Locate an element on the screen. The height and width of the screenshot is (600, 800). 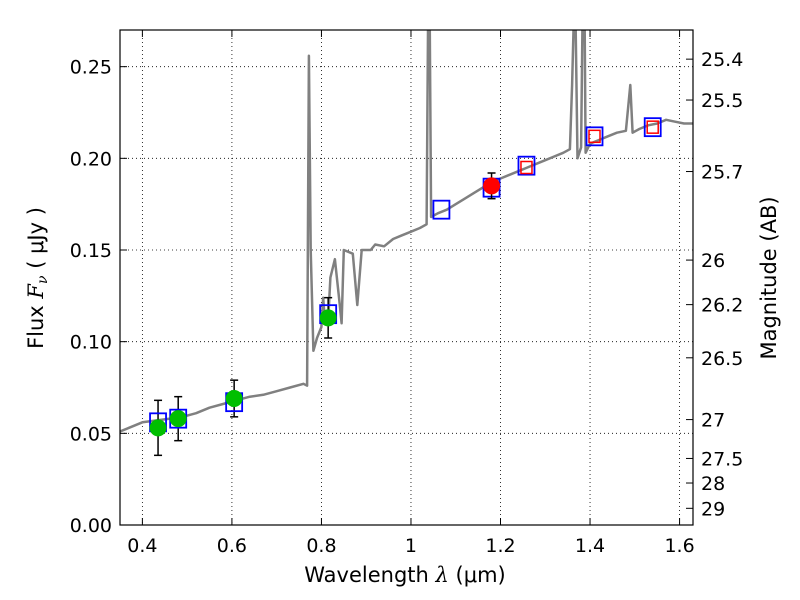
x-tick-label: 1.2 is located at coordinates (500, 546).